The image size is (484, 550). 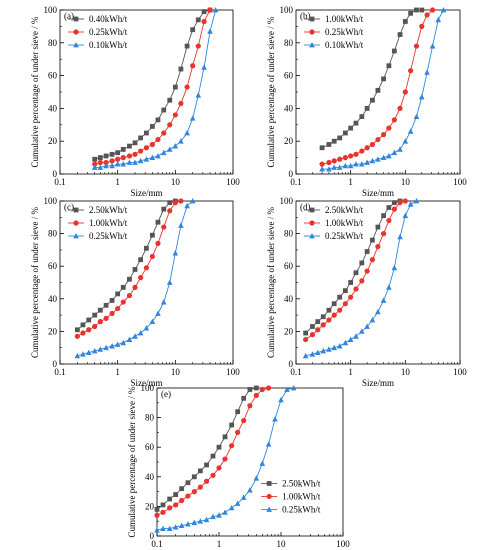 What do you see at coordinates (334, 32) in the screenshot?
I see `legend: 1.00kWh/t 0.25kWh/t 0.10kWh/t` at bounding box center [334, 32].